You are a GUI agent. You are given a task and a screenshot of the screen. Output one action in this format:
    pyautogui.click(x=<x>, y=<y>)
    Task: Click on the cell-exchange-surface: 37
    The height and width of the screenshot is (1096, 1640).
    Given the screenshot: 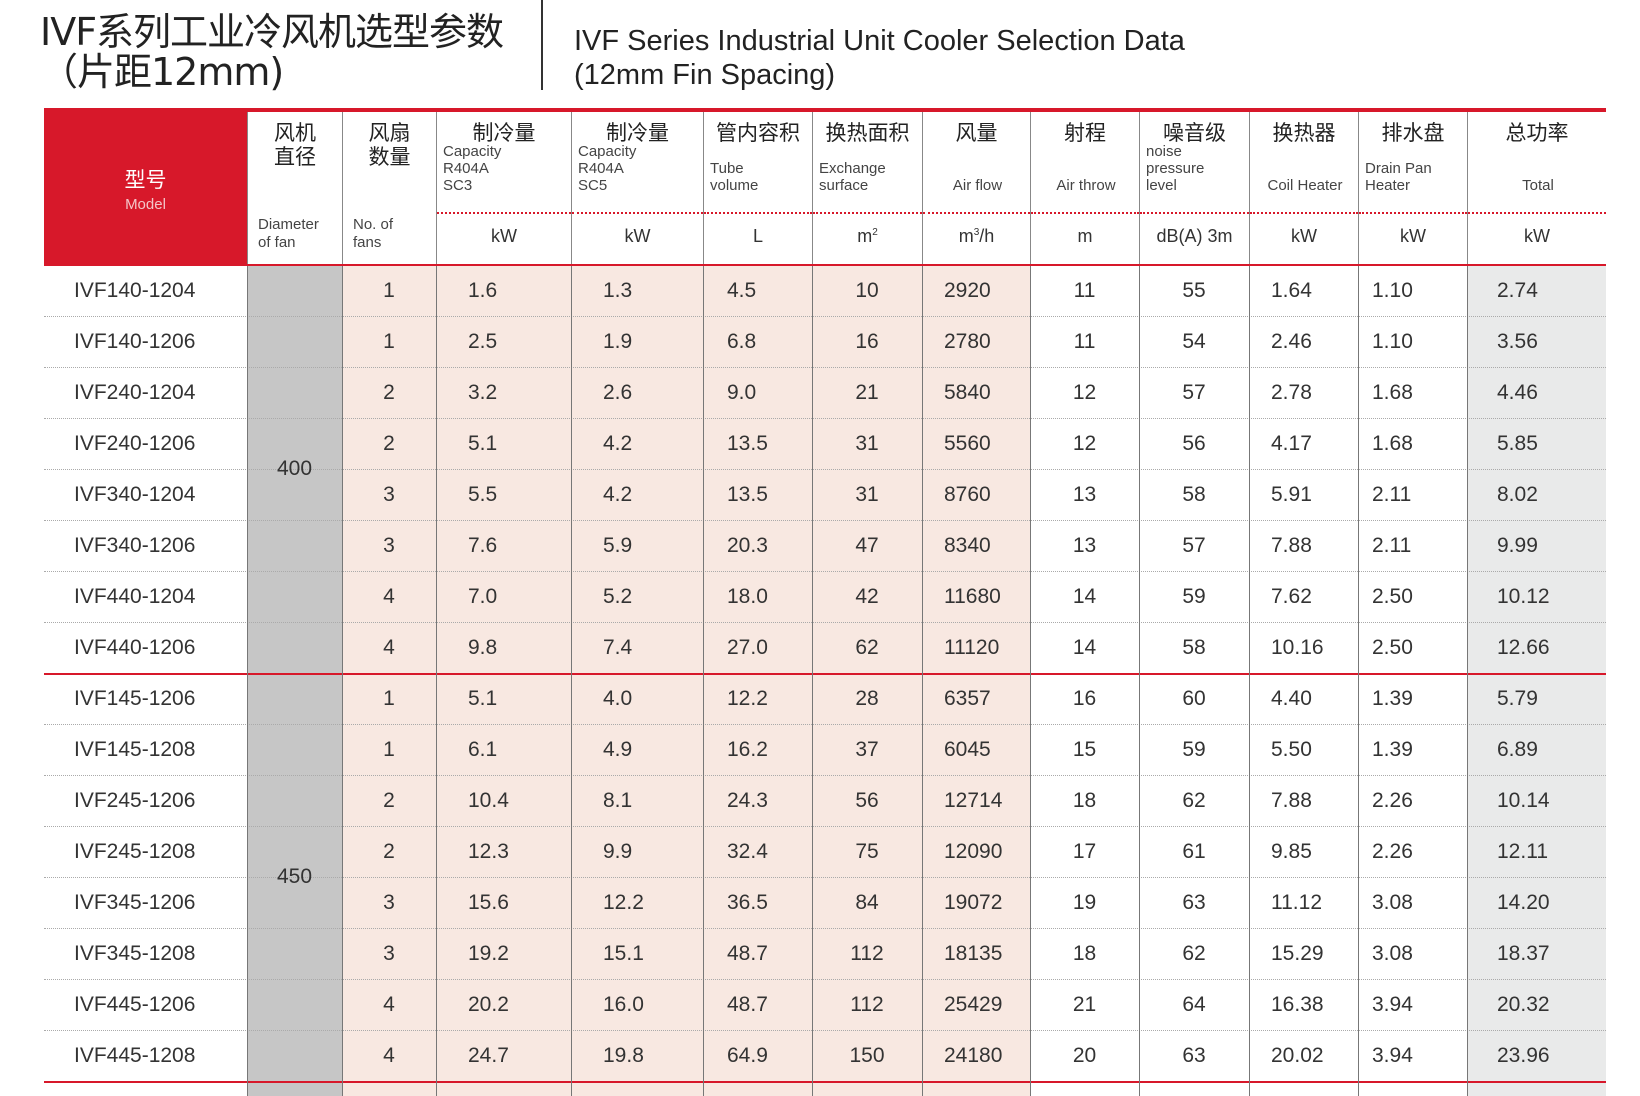 What is the action you would take?
    pyautogui.click(x=867, y=749)
    